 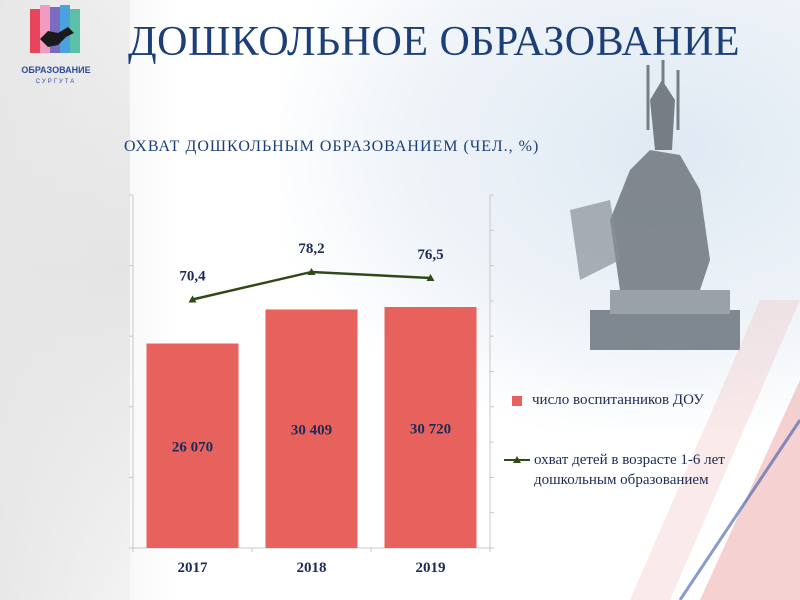 I want to click on x-tick-label: 2018, so click(x=312, y=568).